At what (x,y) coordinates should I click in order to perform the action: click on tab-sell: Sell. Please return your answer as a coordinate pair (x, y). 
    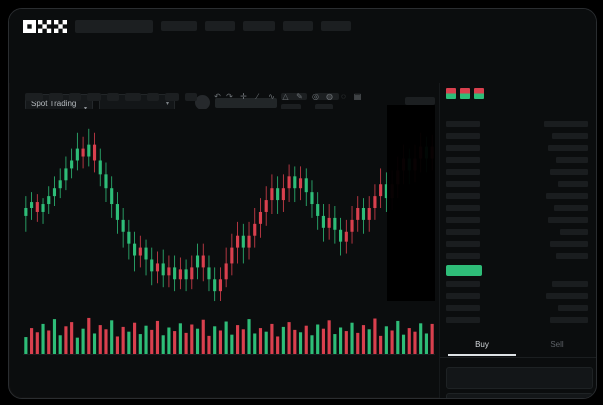
    Looking at the image, I should click on (557, 344).